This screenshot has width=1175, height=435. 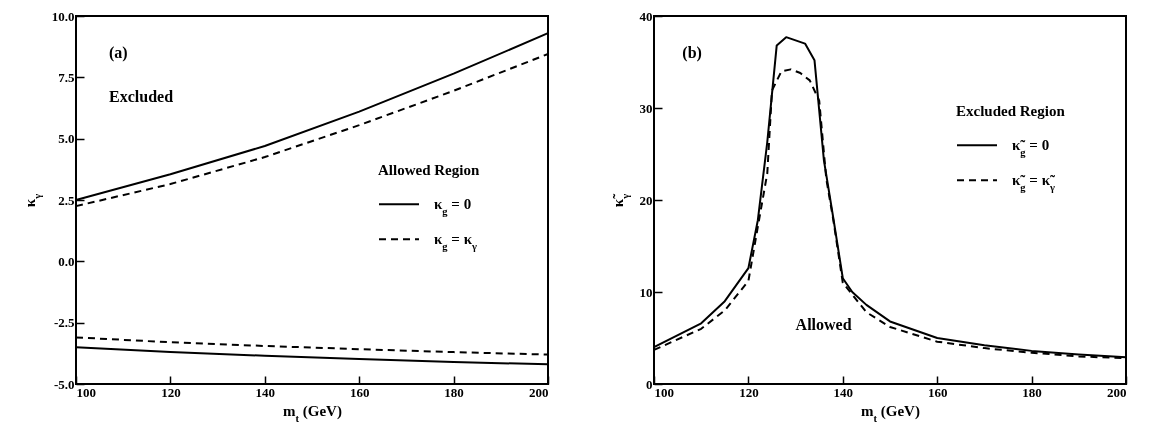 What do you see at coordinates (118, 52) in the screenshot?
I see `annotation: (a)` at bounding box center [118, 52].